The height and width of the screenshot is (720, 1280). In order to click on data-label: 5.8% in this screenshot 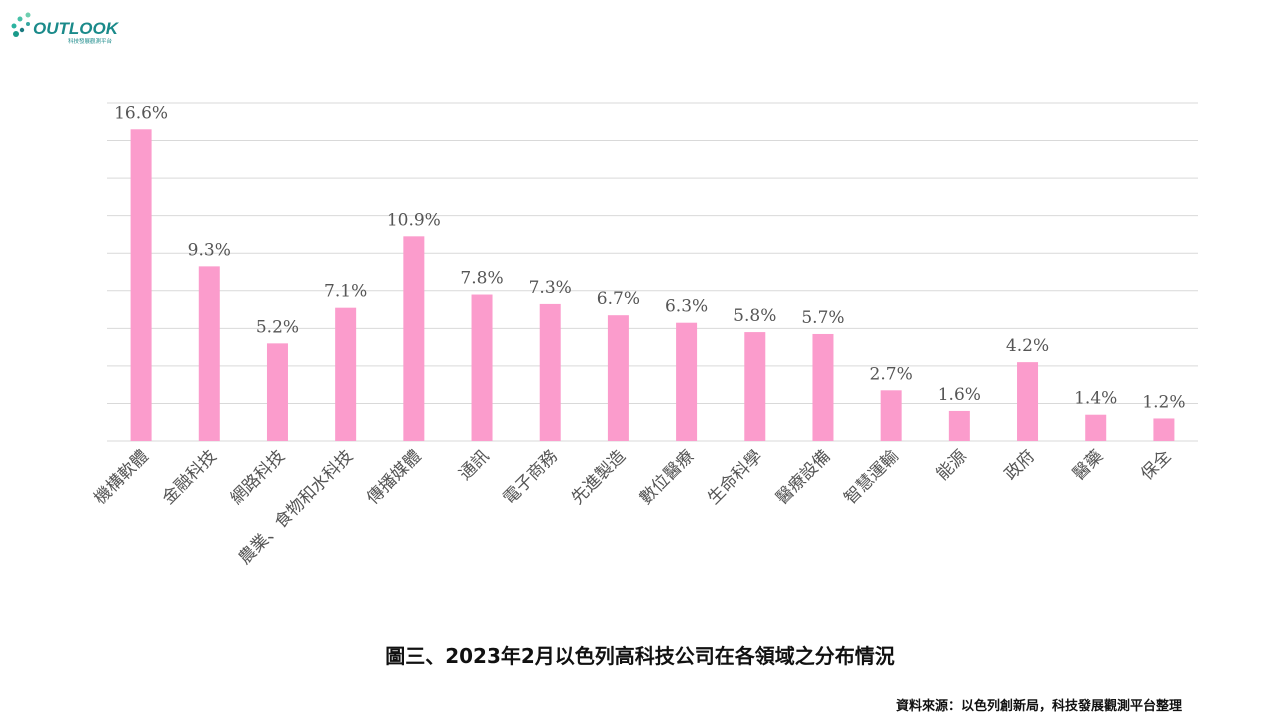, I will do `click(754, 316)`.